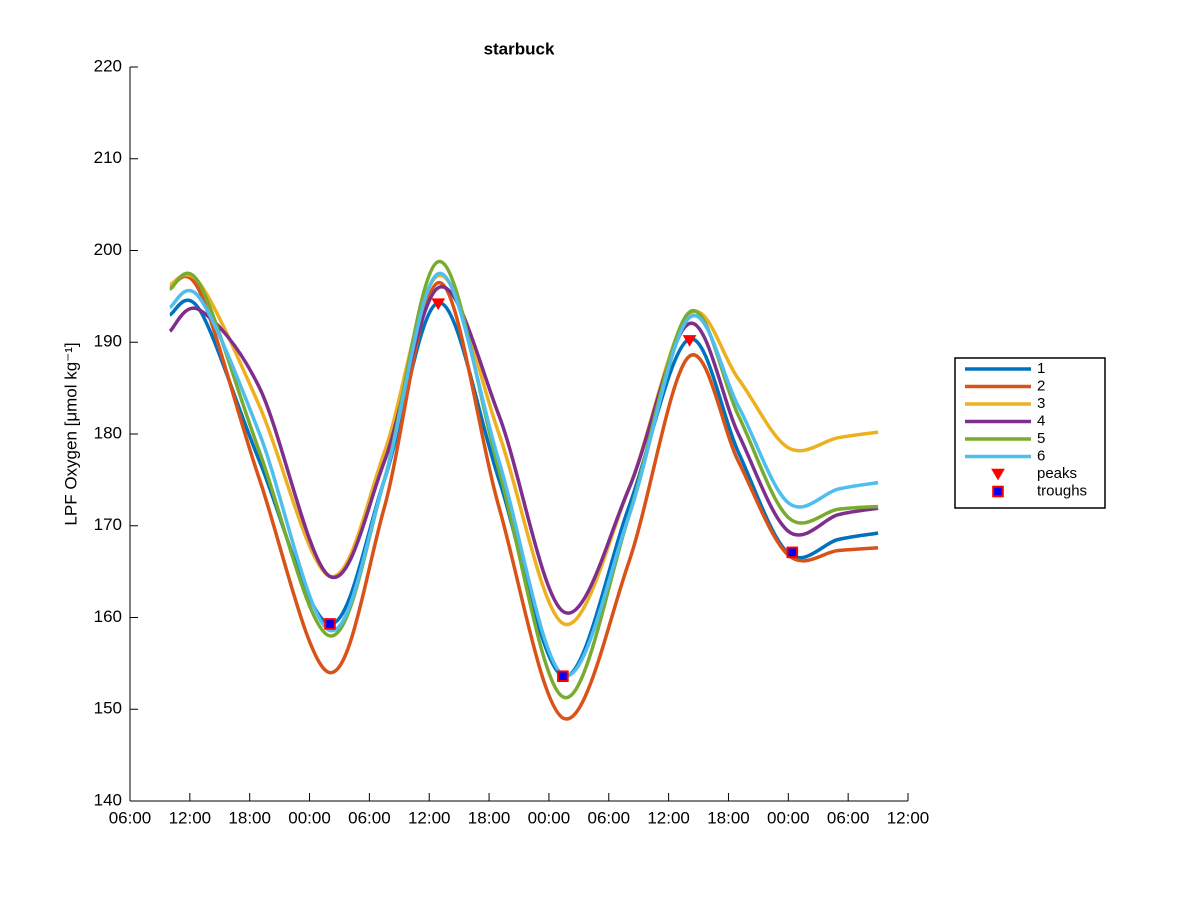 The width and height of the screenshot is (1200, 900). Describe the element at coordinates (1062, 490) in the screenshot. I see `legend-label: troughs` at that location.